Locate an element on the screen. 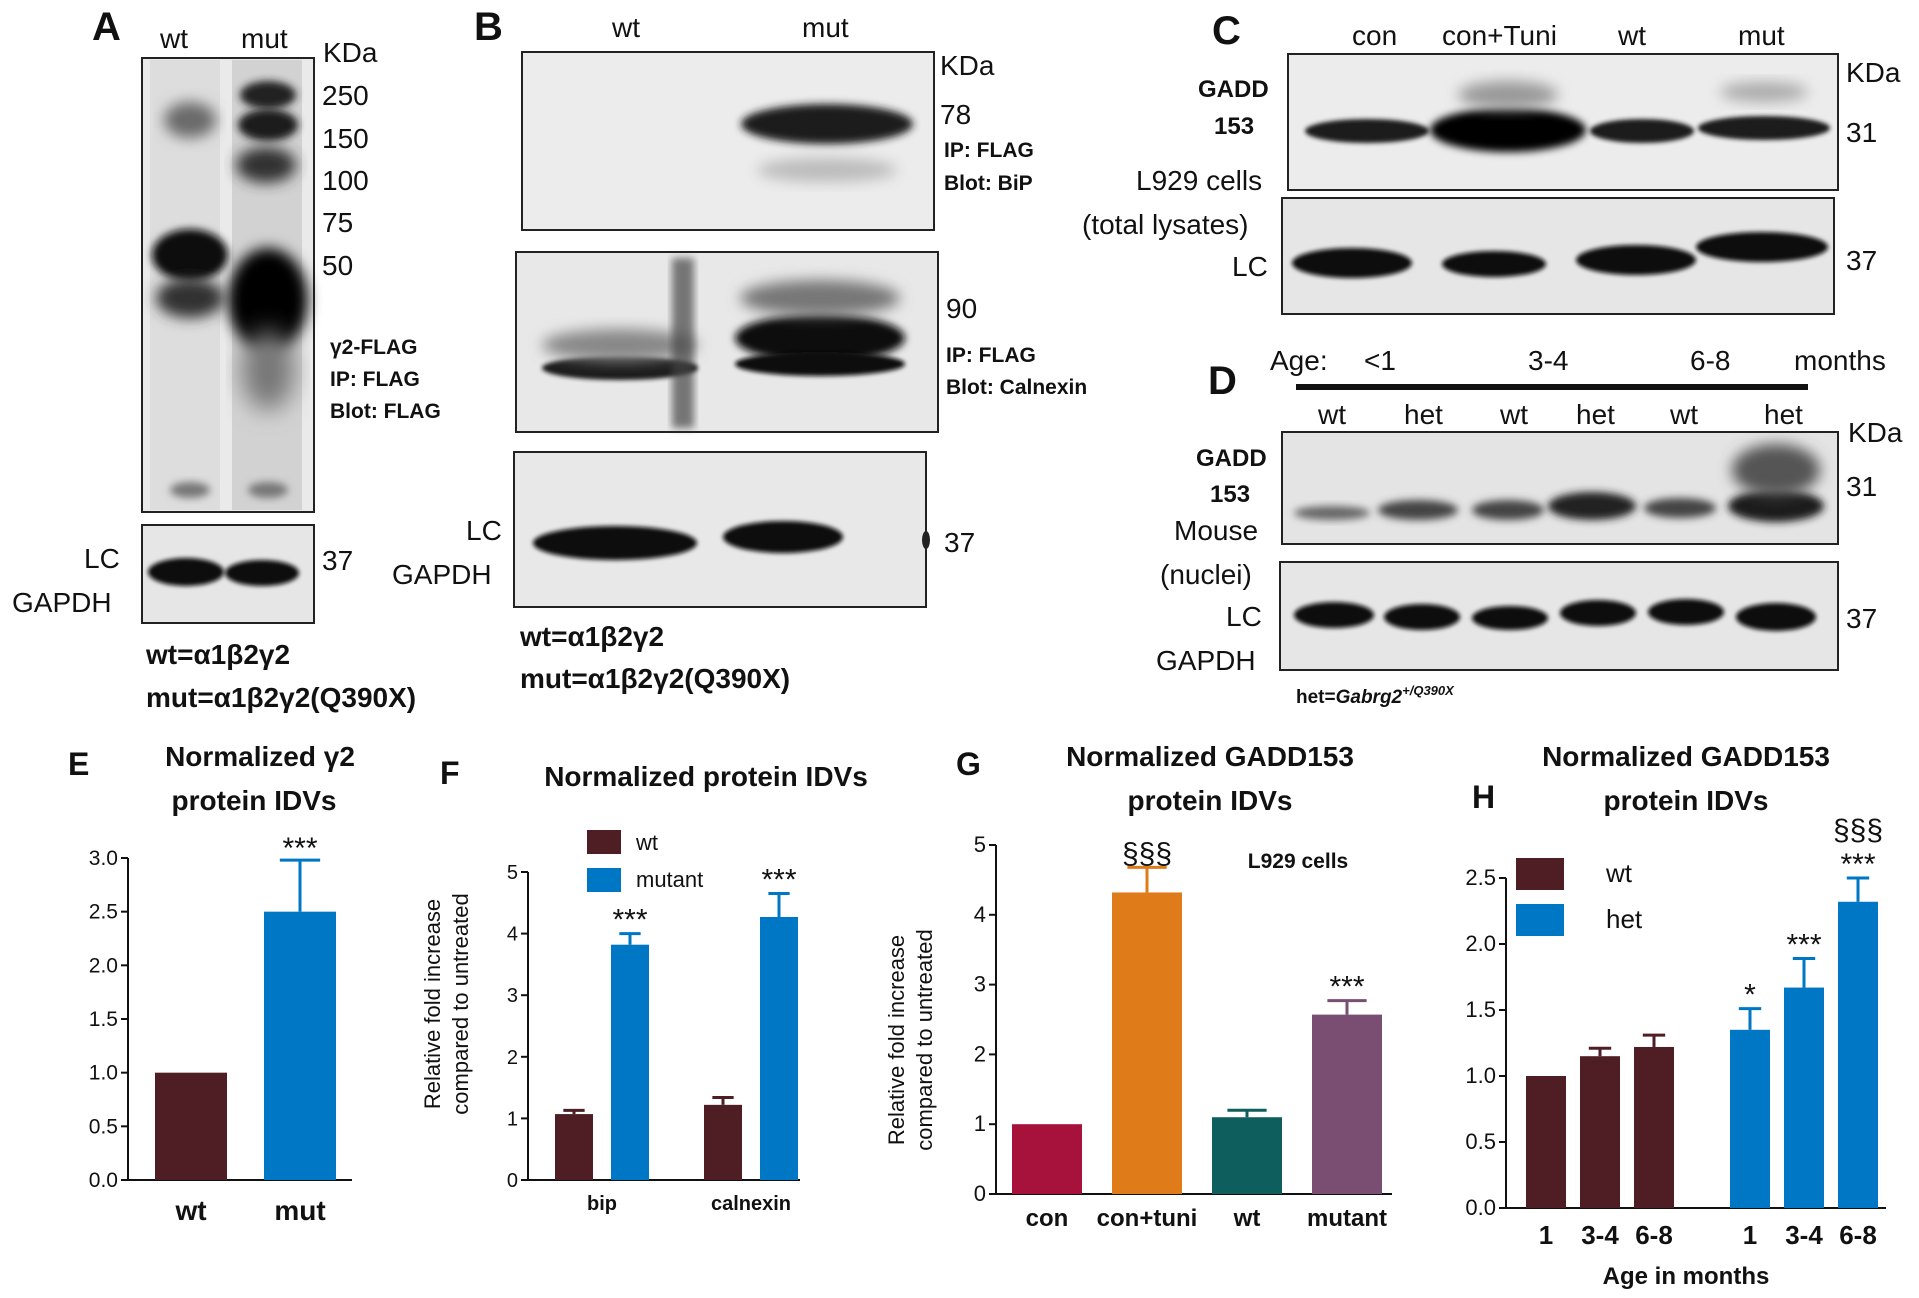  lane-label-con-tuni: con+Tuni is located at coordinates (1499, 35).